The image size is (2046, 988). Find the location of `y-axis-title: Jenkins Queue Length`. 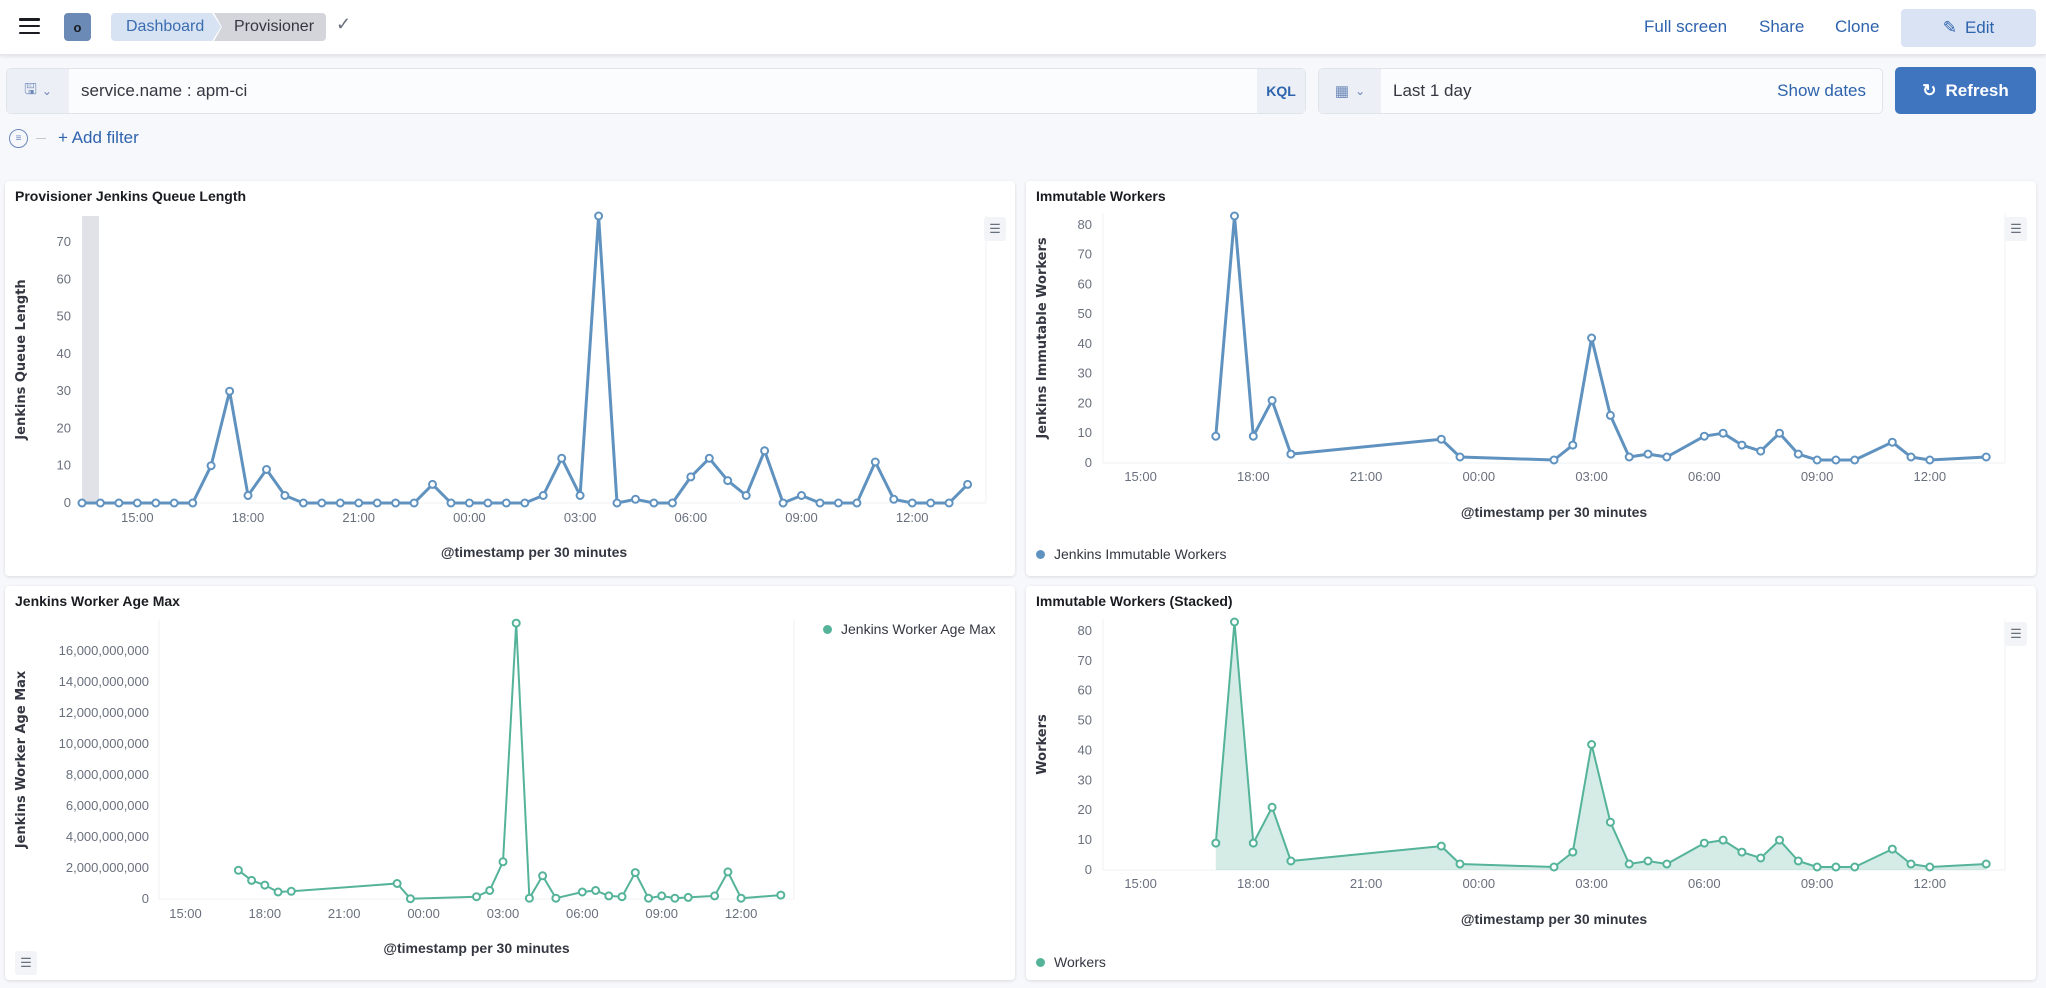

y-axis-title: Jenkins Queue Length is located at coordinates (21, 359).